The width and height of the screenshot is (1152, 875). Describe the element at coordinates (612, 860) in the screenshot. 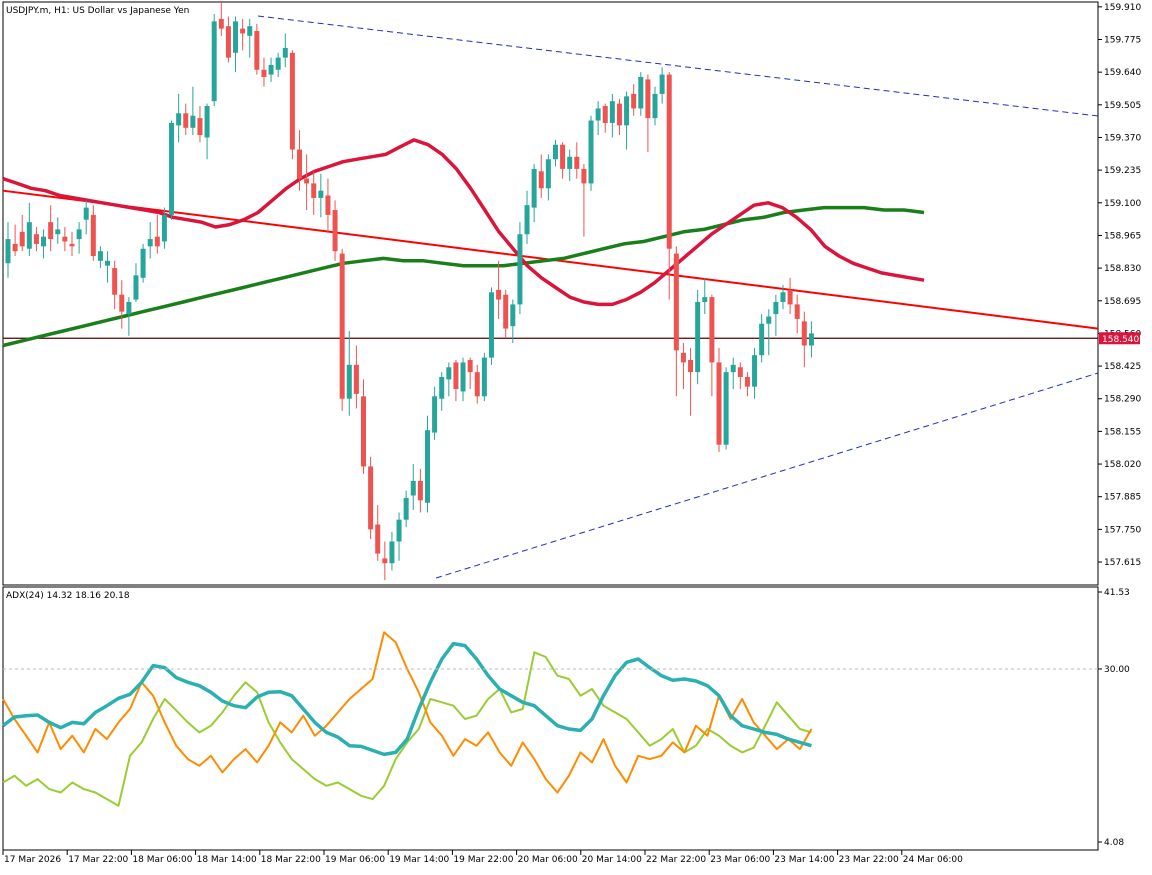

I see `time-tick-label: 20 Mar 14:00` at that location.